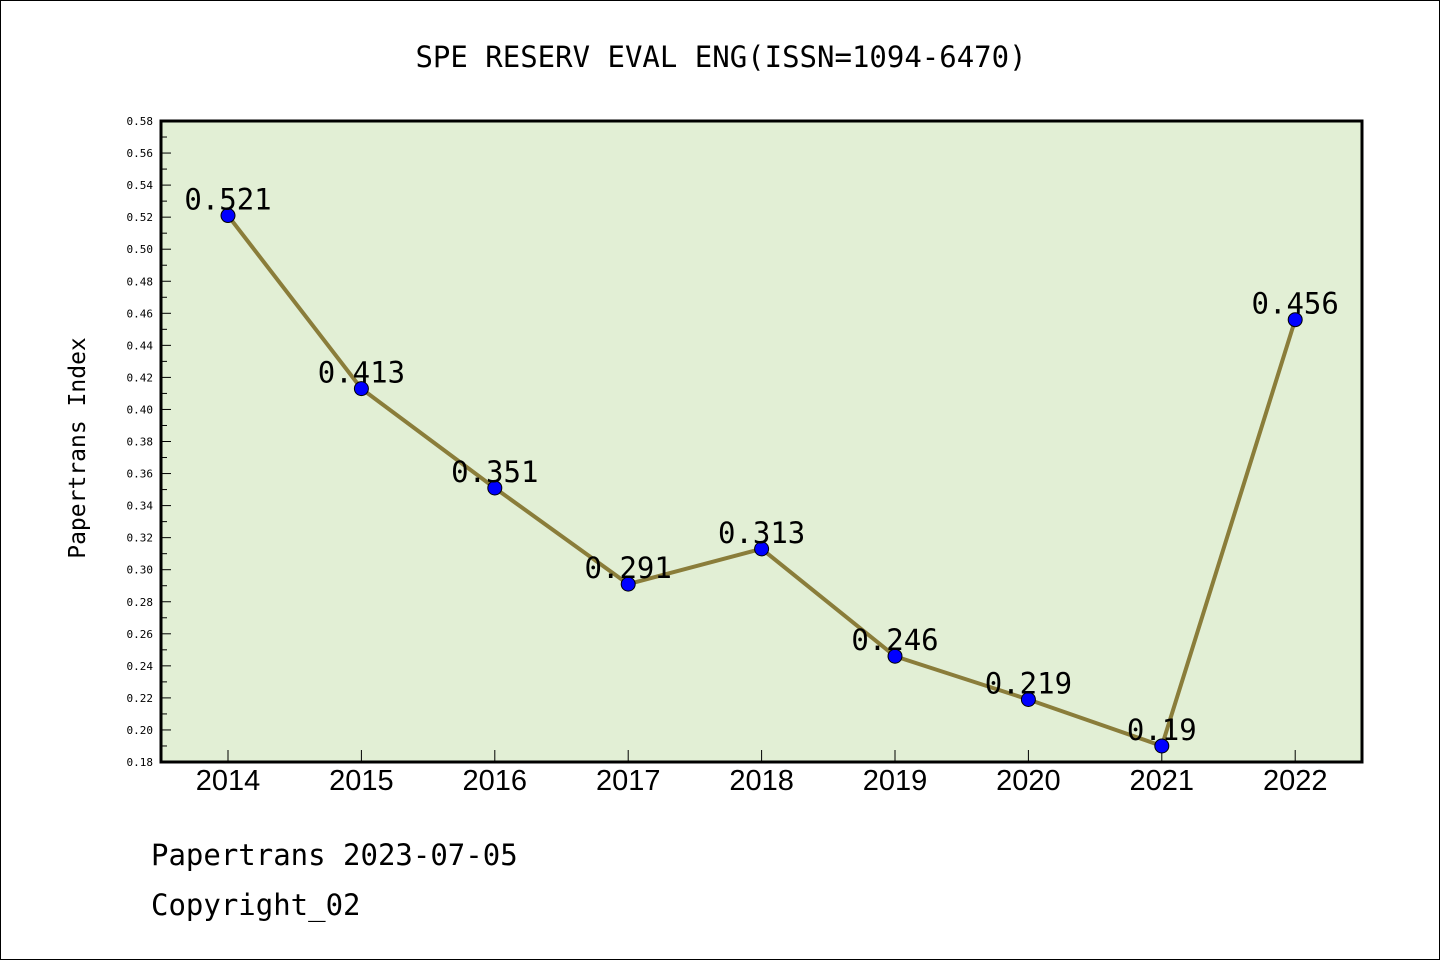  Describe the element at coordinates (140, 185) in the screenshot. I see `y-tick-label: 0.54` at that location.